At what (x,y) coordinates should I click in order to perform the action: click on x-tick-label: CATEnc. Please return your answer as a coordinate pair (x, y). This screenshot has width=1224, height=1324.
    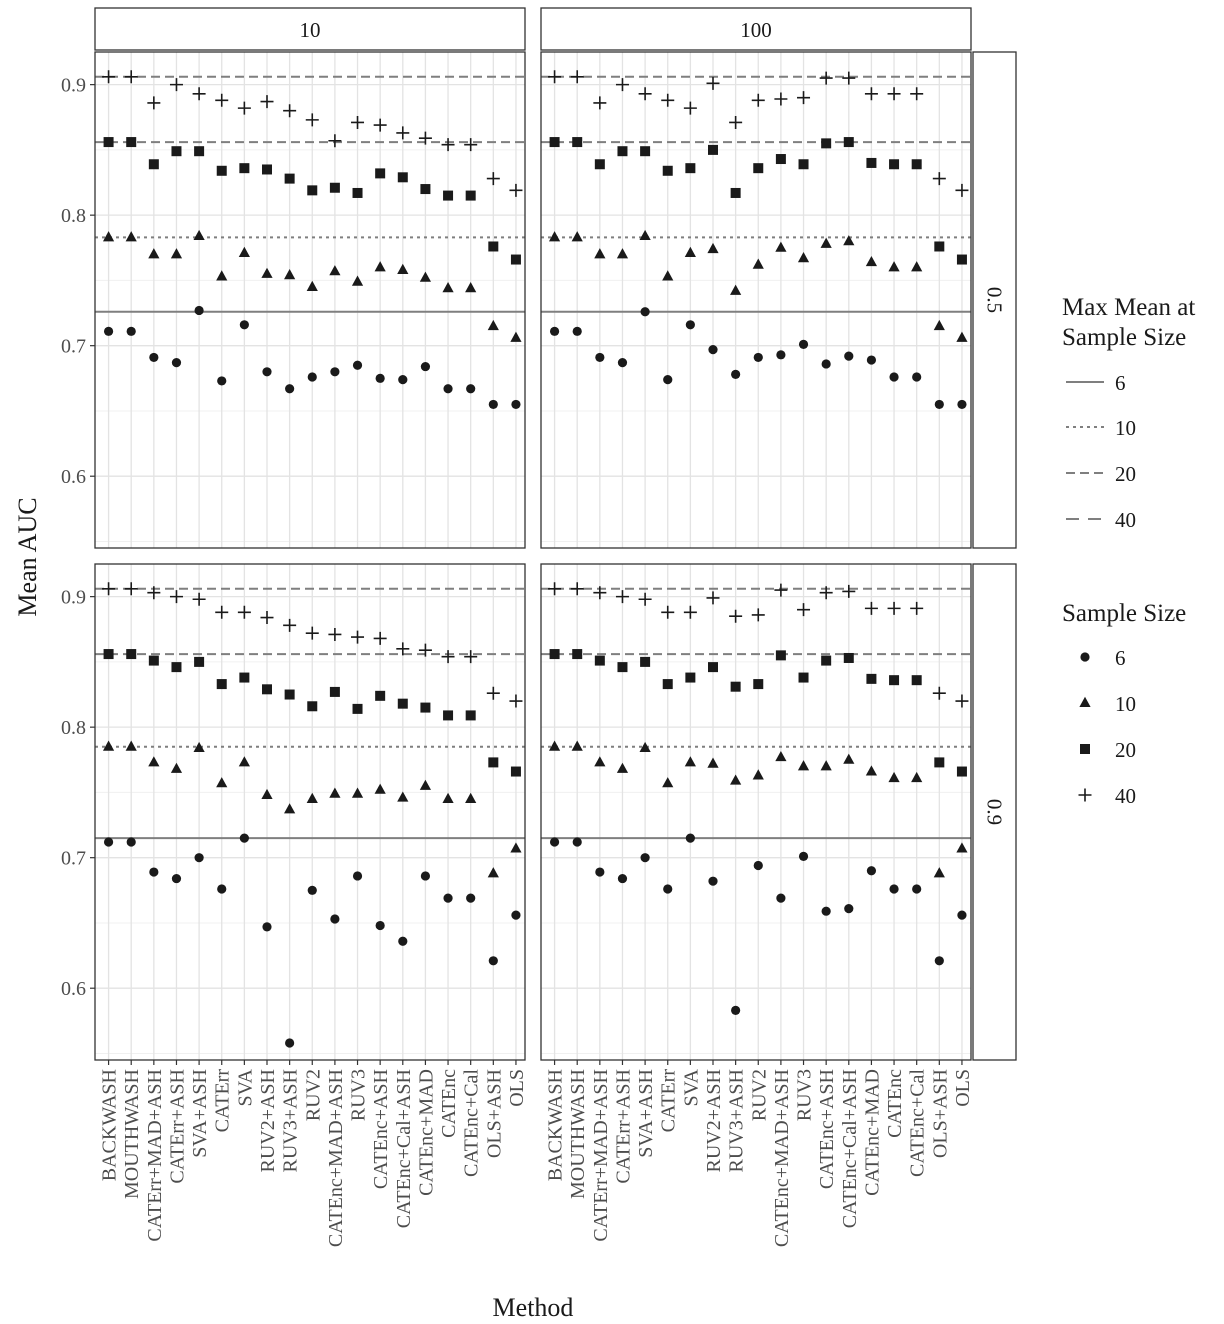
    Looking at the image, I should click on (449, 1103).